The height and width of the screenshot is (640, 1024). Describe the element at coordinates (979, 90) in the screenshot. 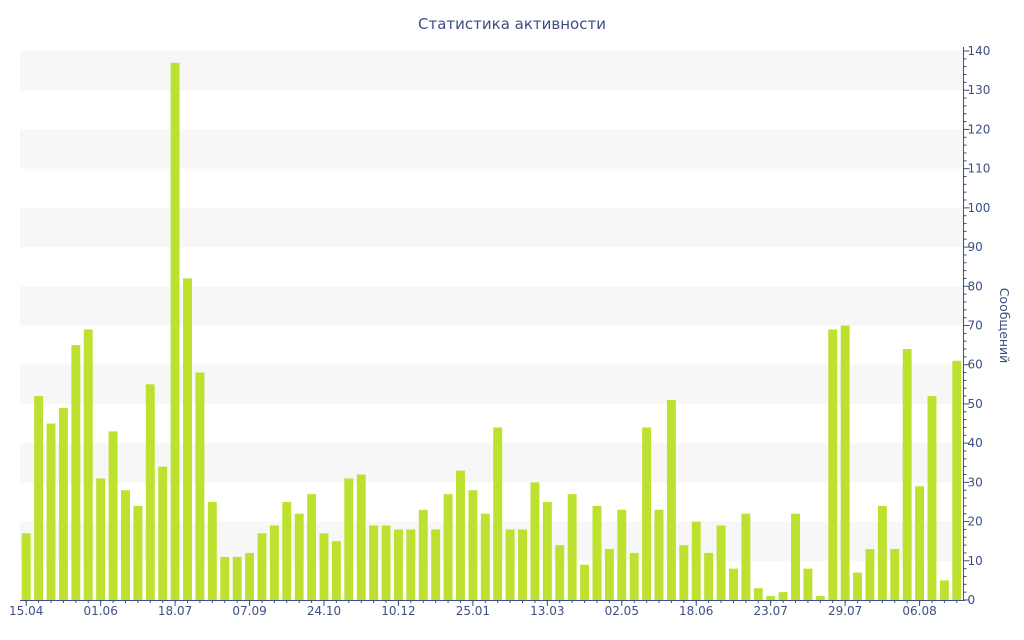

I see `y-tick-label: 130` at that location.